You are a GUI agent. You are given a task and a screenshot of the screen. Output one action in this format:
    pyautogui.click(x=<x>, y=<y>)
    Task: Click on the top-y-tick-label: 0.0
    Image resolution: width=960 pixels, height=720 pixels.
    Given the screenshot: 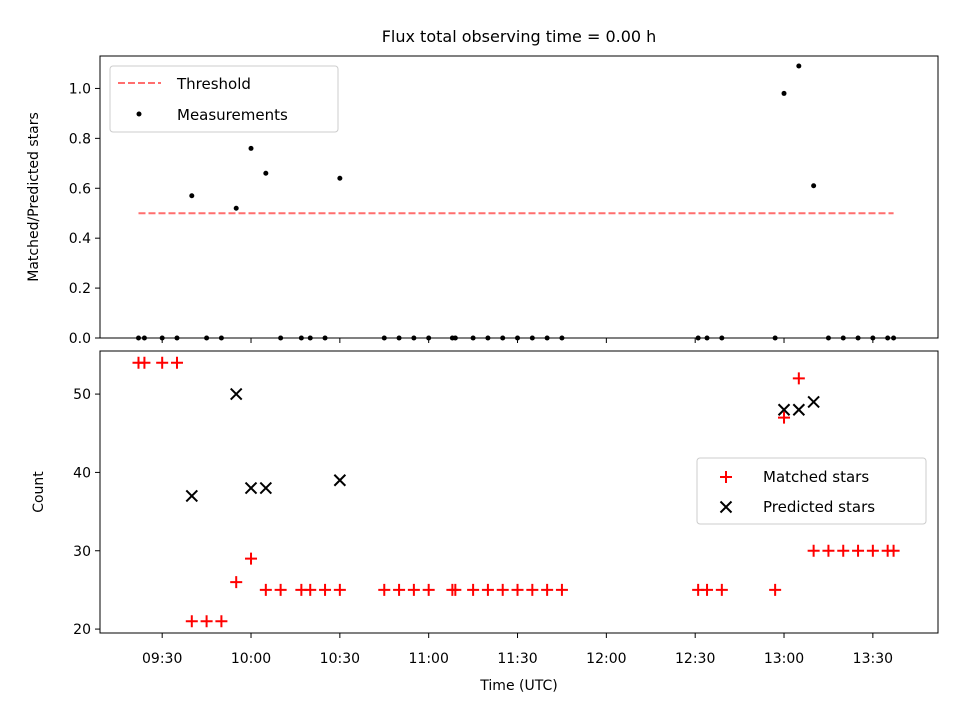 What is the action you would take?
    pyautogui.click(x=80, y=339)
    